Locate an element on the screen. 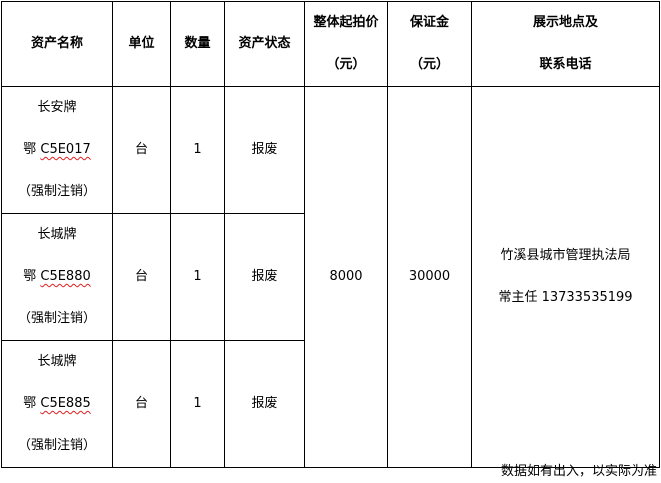 The height and width of the screenshot is (483, 661). deposit-cell: 30000 is located at coordinates (429, 277).